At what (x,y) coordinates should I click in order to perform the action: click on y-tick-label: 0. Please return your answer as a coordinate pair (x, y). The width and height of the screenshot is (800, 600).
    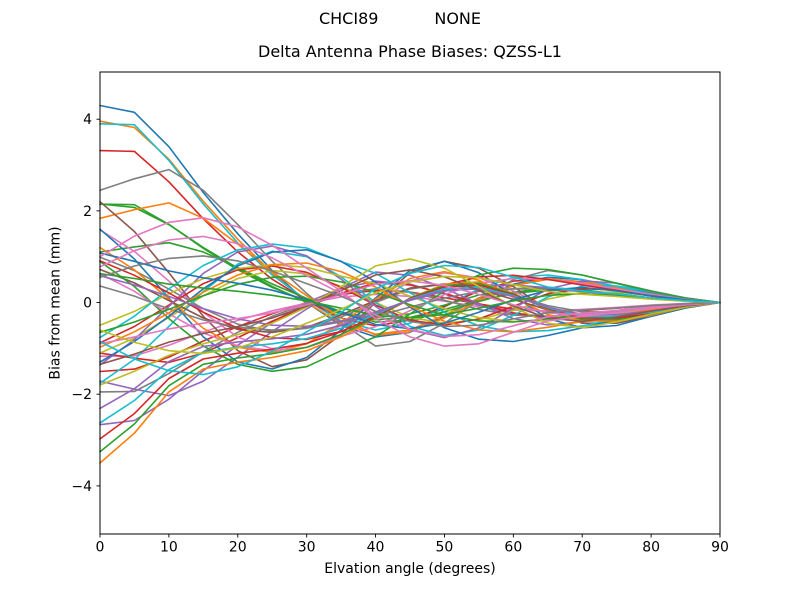
    Looking at the image, I should click on (87, 304).